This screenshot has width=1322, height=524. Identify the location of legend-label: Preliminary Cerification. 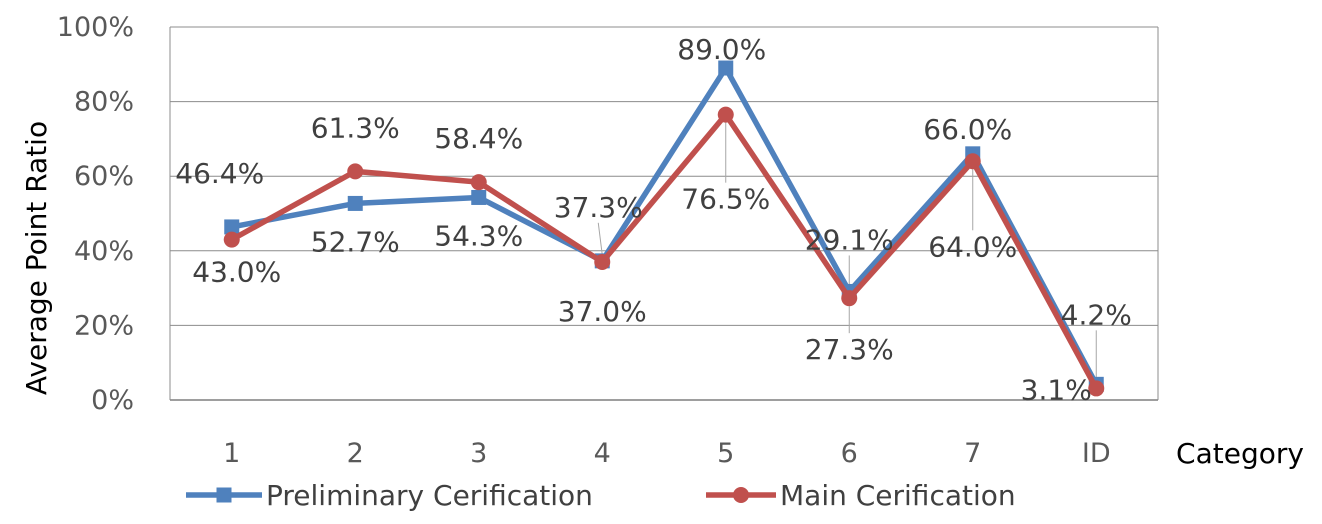
(429, 495).